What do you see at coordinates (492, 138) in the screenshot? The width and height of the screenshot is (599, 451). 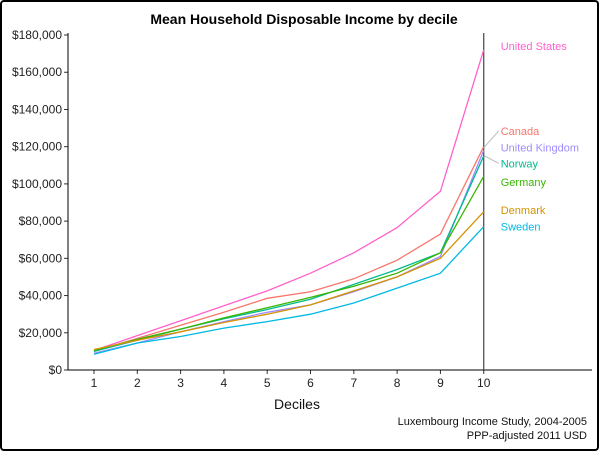 I see `label-leader-canada` at bounding box center [492, 138].